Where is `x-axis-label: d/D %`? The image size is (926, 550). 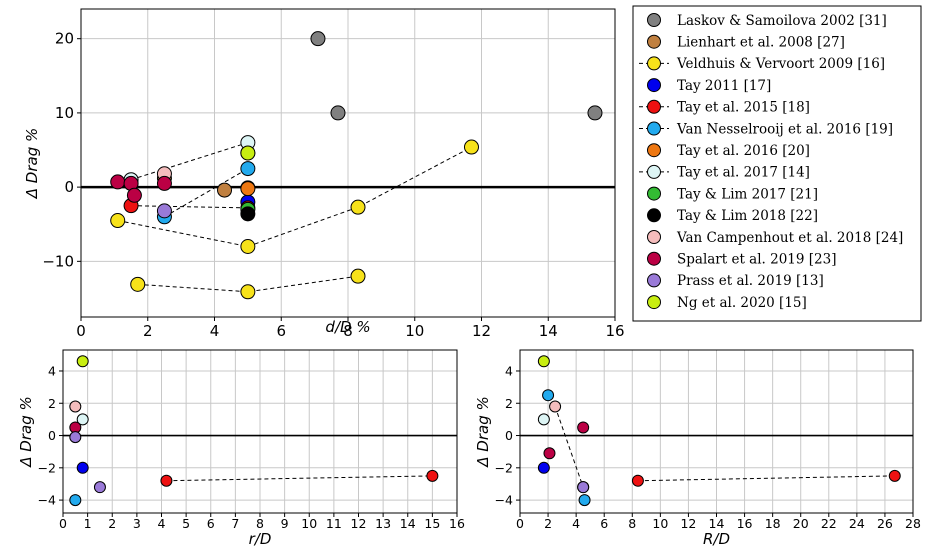
x-axis-label: d/D % is located at coordinates (347, 327).